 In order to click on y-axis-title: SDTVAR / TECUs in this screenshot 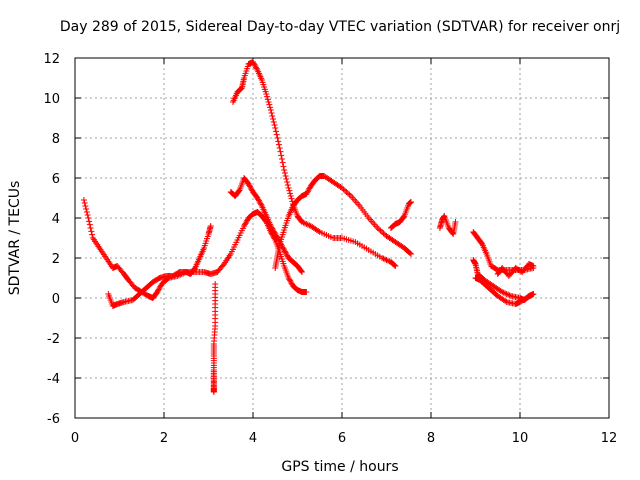, I will do `click(15, 238)`.